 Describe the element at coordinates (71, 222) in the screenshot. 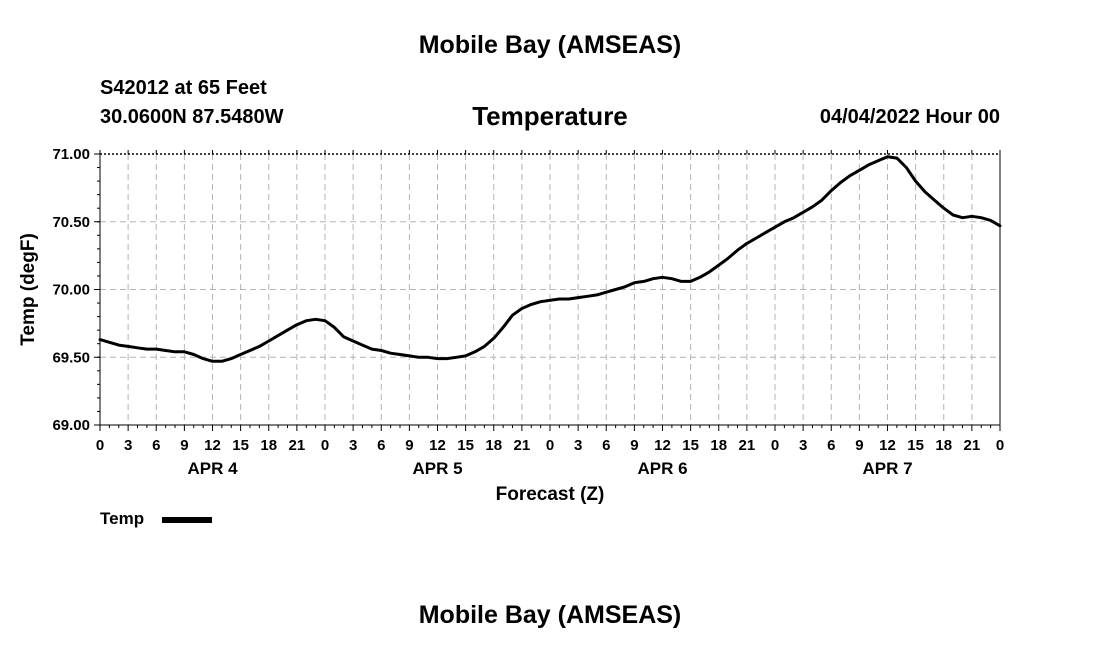

I see `y-tick-label: 70.50` at that location.